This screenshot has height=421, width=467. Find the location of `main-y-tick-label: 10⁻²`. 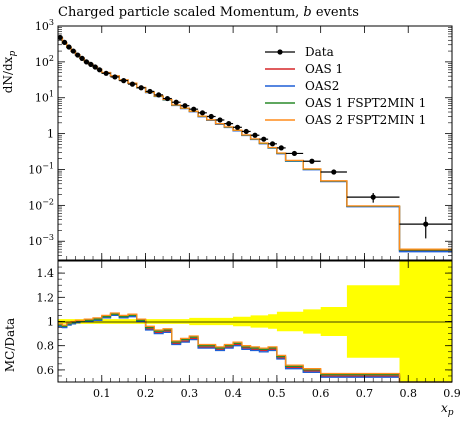

main-y-tick-label: 10⁻² is located at coordinates (41, 204).